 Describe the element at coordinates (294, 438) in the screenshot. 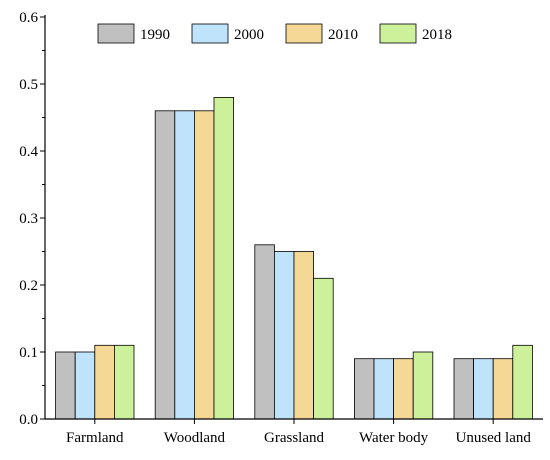

I see `x-tick-label-grassland: Grassland` at that location.